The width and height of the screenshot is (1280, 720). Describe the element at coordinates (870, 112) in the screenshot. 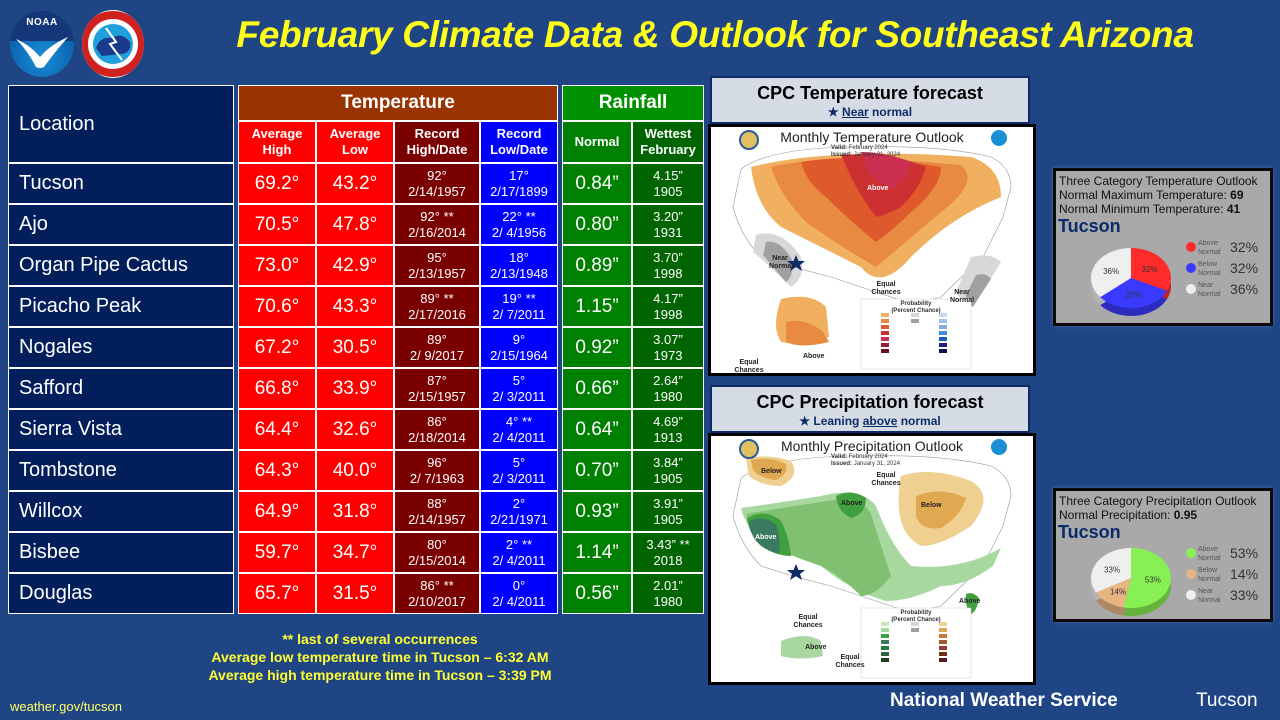

I see `temp-forecast-subtitle: ★ Near normal` at that location.